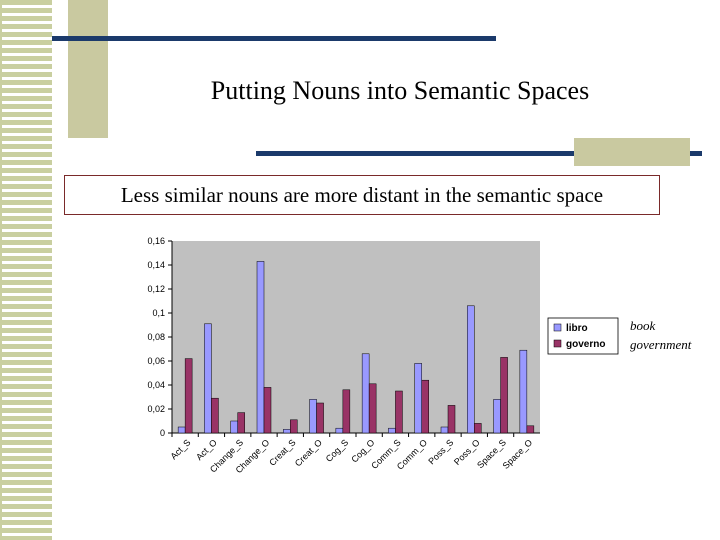 The height and width of the screenshot is (540, 720). I want to click on bar-libro-Cog_O, so click(365, 393).